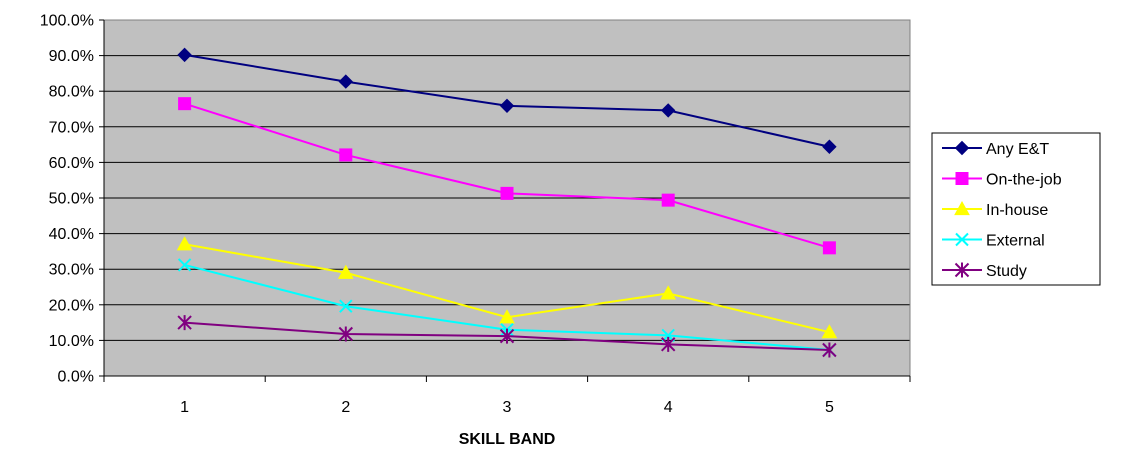  I want to click on y-tick-label-7: 70.0%, so click(71, 127).